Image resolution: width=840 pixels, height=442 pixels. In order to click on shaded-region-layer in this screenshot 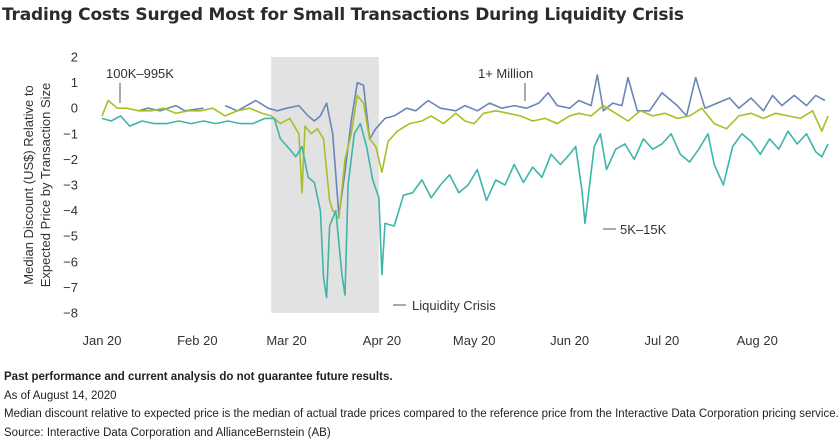, I will do `click(325, 185)`.